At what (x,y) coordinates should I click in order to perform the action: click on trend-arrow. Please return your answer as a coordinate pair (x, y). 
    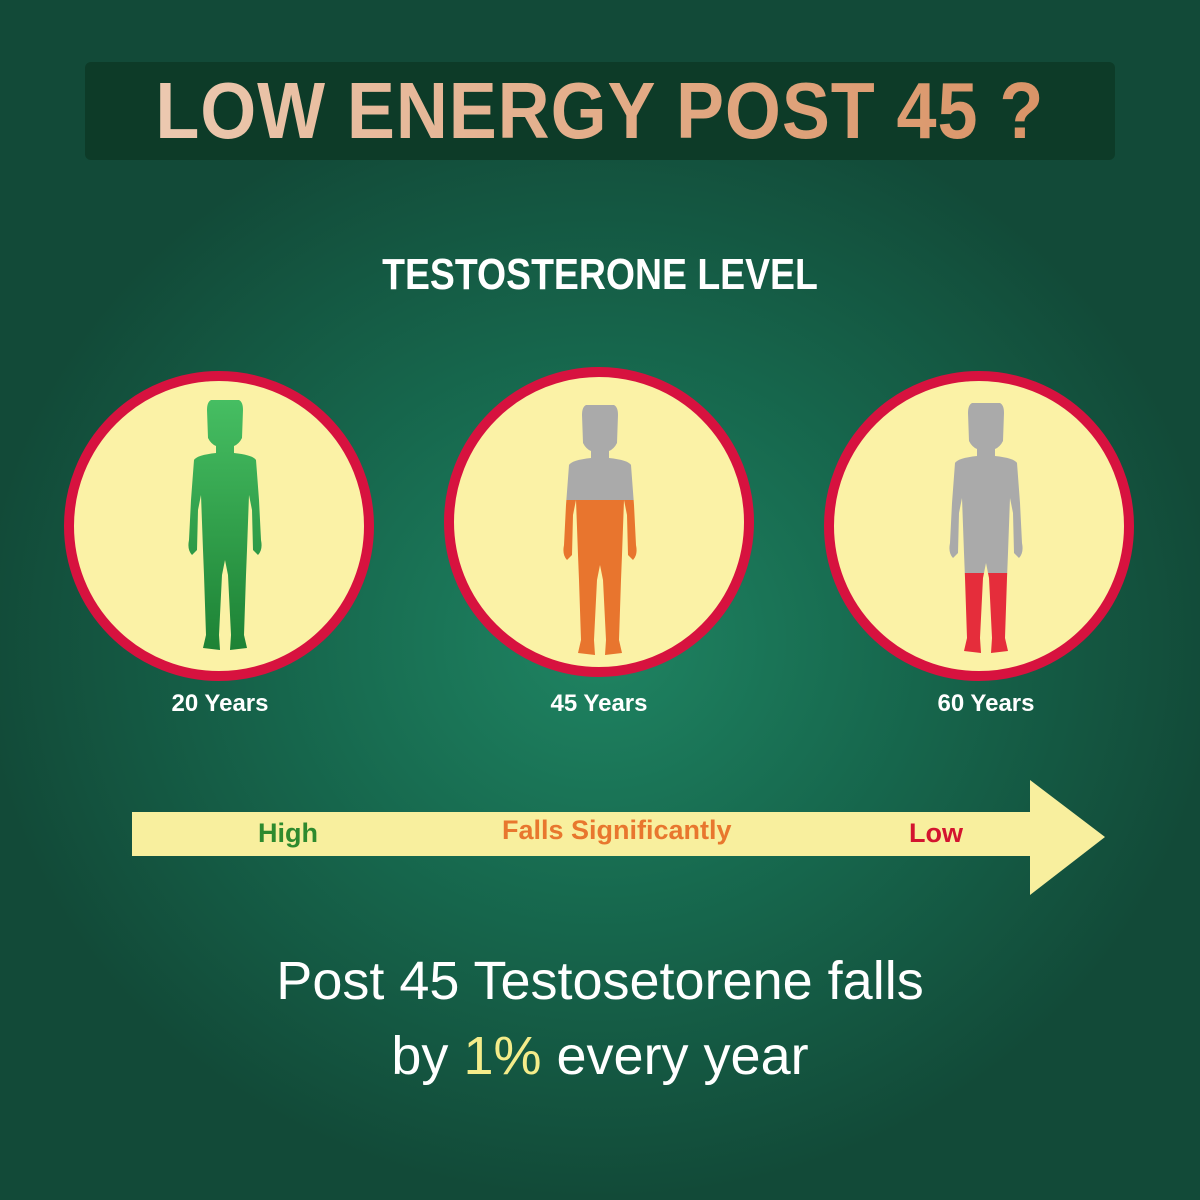
    Looking at the image, I should click on (618, 837).